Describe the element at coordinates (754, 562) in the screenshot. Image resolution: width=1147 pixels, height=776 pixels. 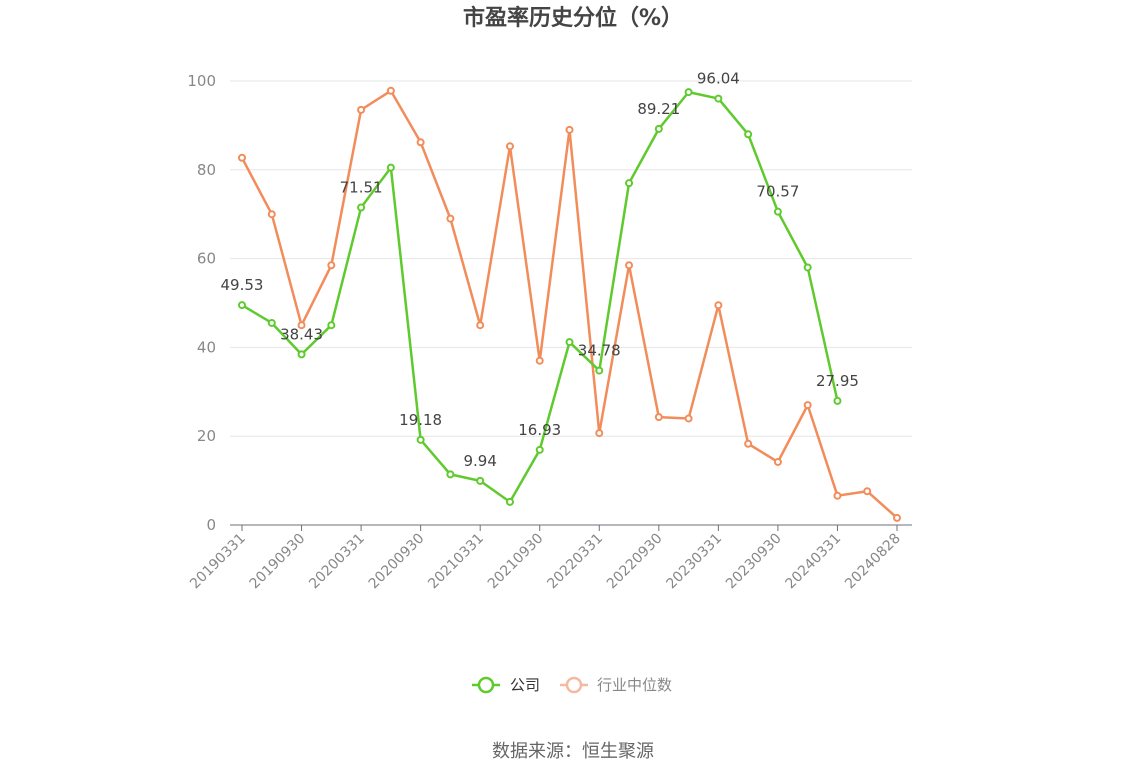
I see `x-tick-label: 20230930` at that location.